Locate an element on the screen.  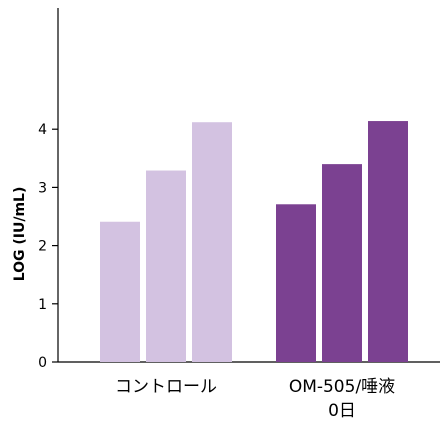
y-tick-label: 4 is located at coordinates (42, 130).